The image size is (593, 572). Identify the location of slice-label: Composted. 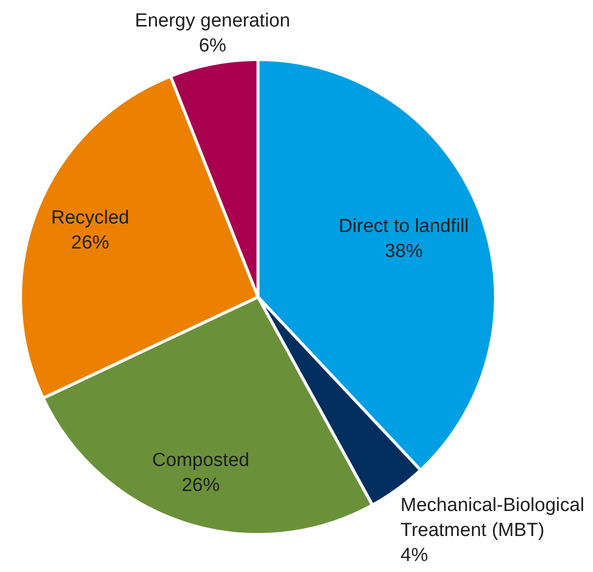
(201, 460).